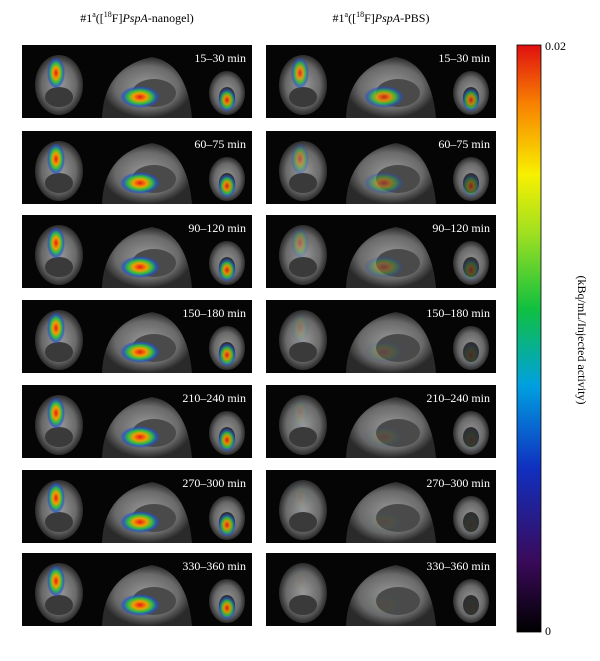  What do you see at coordinates (414, 18) in the screenshot?
I see `header-suffix: -PBS)` at bounding box center [414, 18].